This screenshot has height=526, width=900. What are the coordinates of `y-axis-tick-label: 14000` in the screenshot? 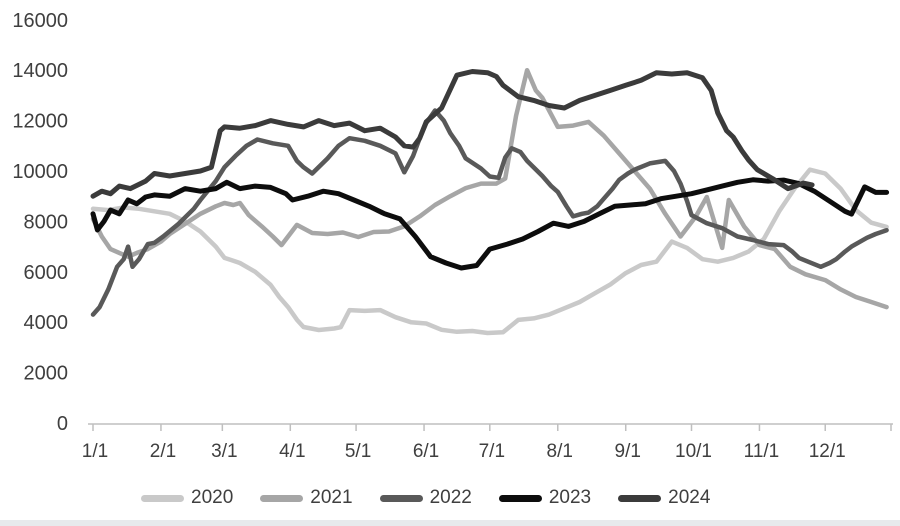 It's located at (40, 71).